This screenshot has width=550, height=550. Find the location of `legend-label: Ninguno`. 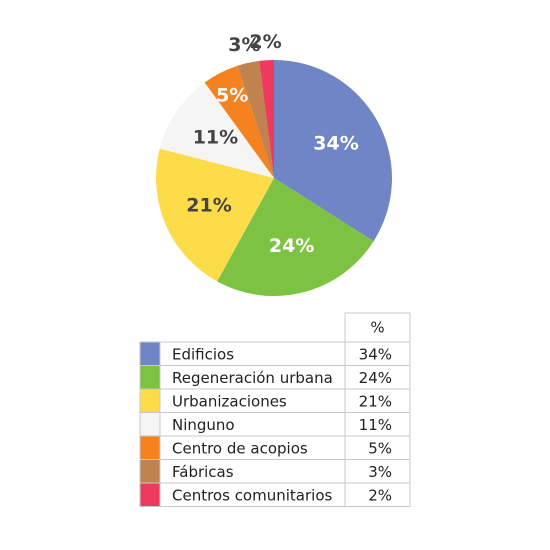

legend-label: Ninguno is located at coordinates (203, 425).